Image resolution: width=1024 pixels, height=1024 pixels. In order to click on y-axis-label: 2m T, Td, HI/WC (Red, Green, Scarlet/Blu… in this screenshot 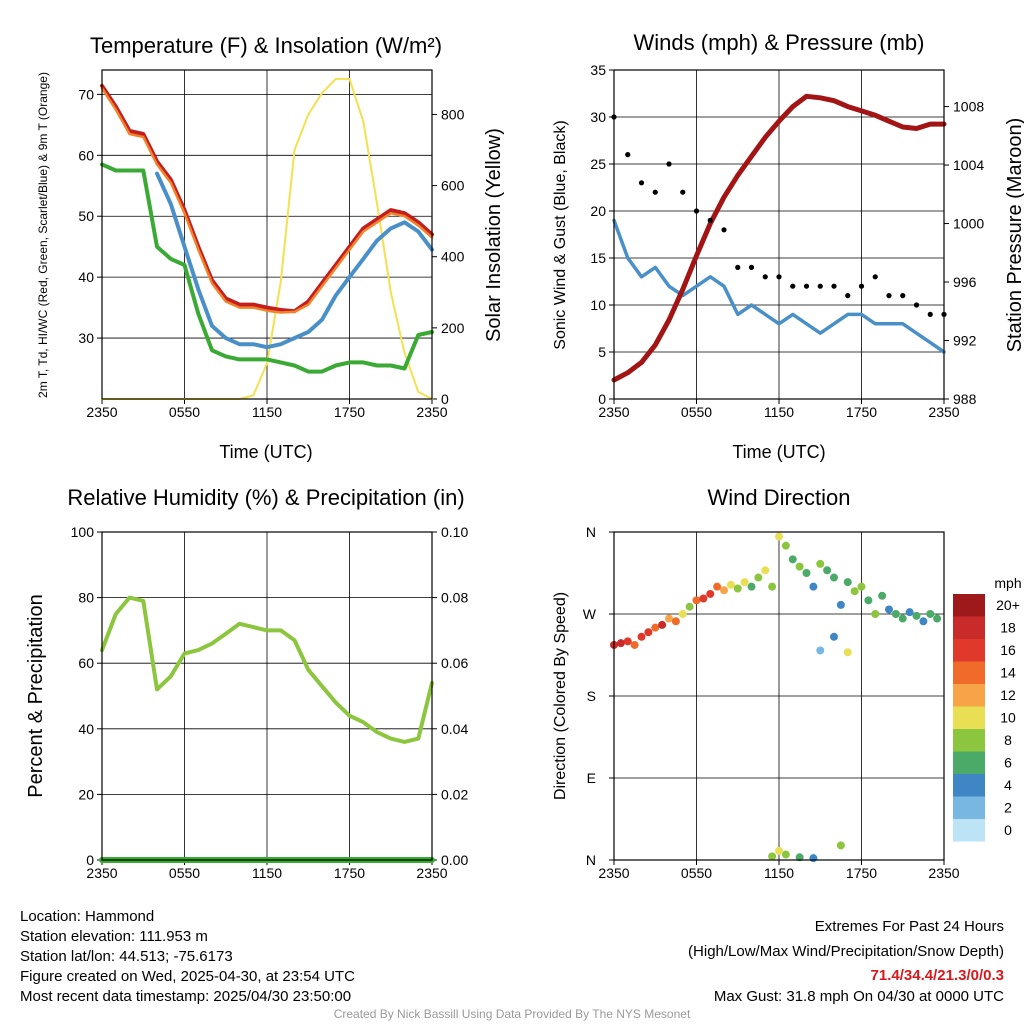, I will do `click(43, 235)`.